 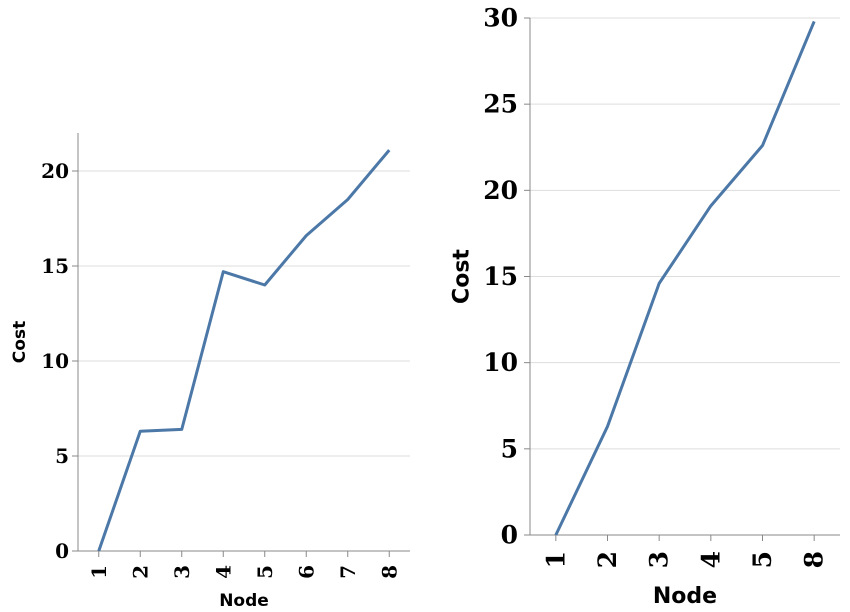 I want to click on y-tick-label: 25, so click(x=500, y=104).